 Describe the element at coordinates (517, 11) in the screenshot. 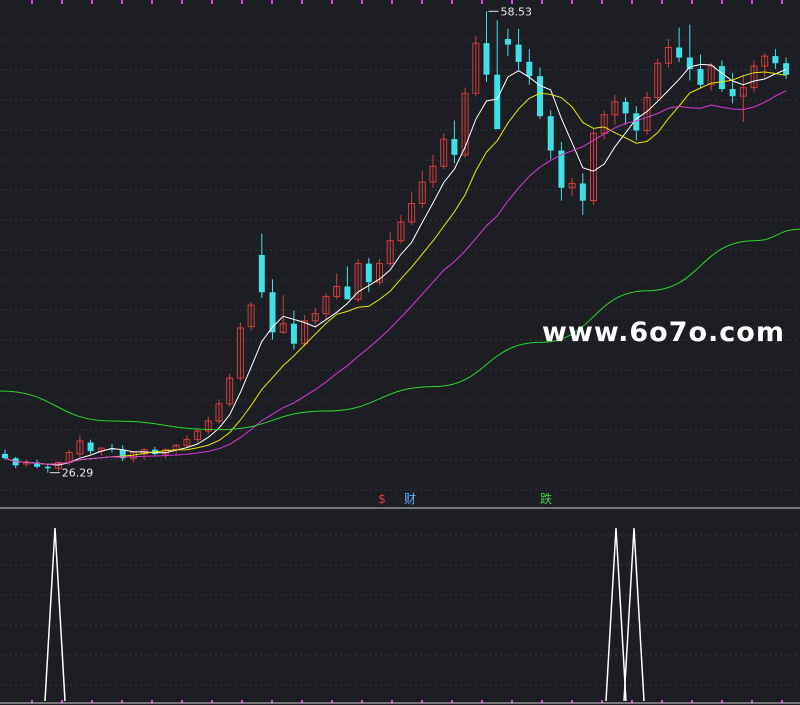

I see `annotation-label: 58.53` at that location.